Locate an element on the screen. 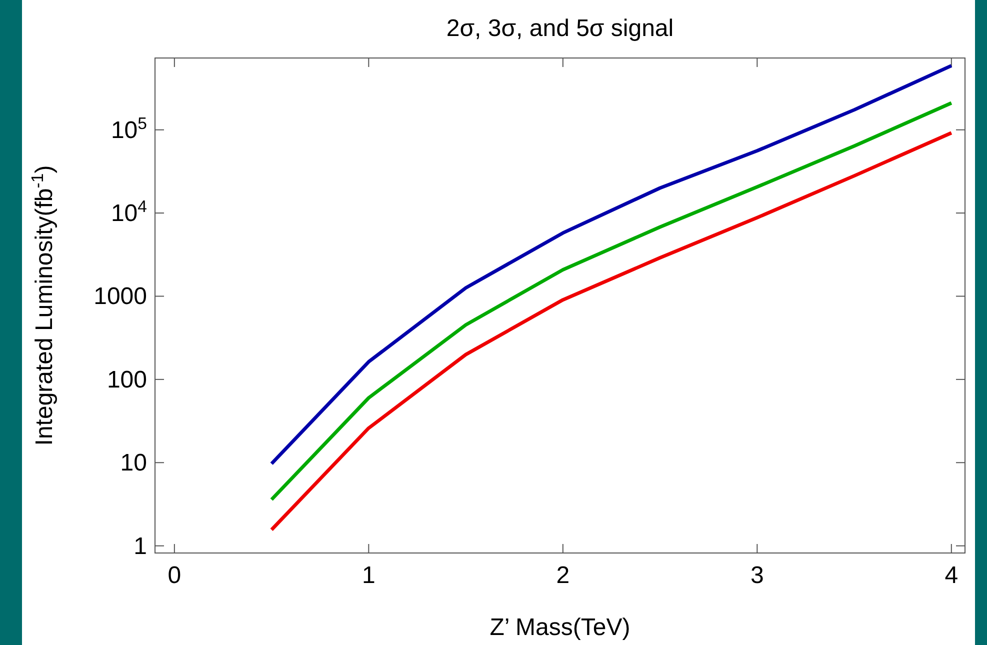 The image size is (987, 645). x-tick-label: 2 is located at coordinates (563, 575).